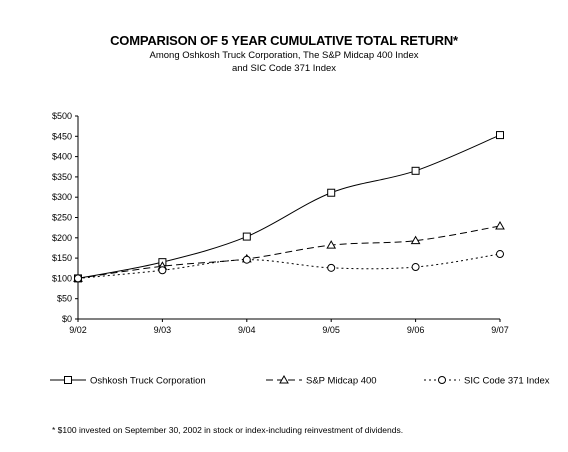  Describe the element at coordinates (78, 330) in the screenshot. I see `x-tick-label: 9/02` at that location.